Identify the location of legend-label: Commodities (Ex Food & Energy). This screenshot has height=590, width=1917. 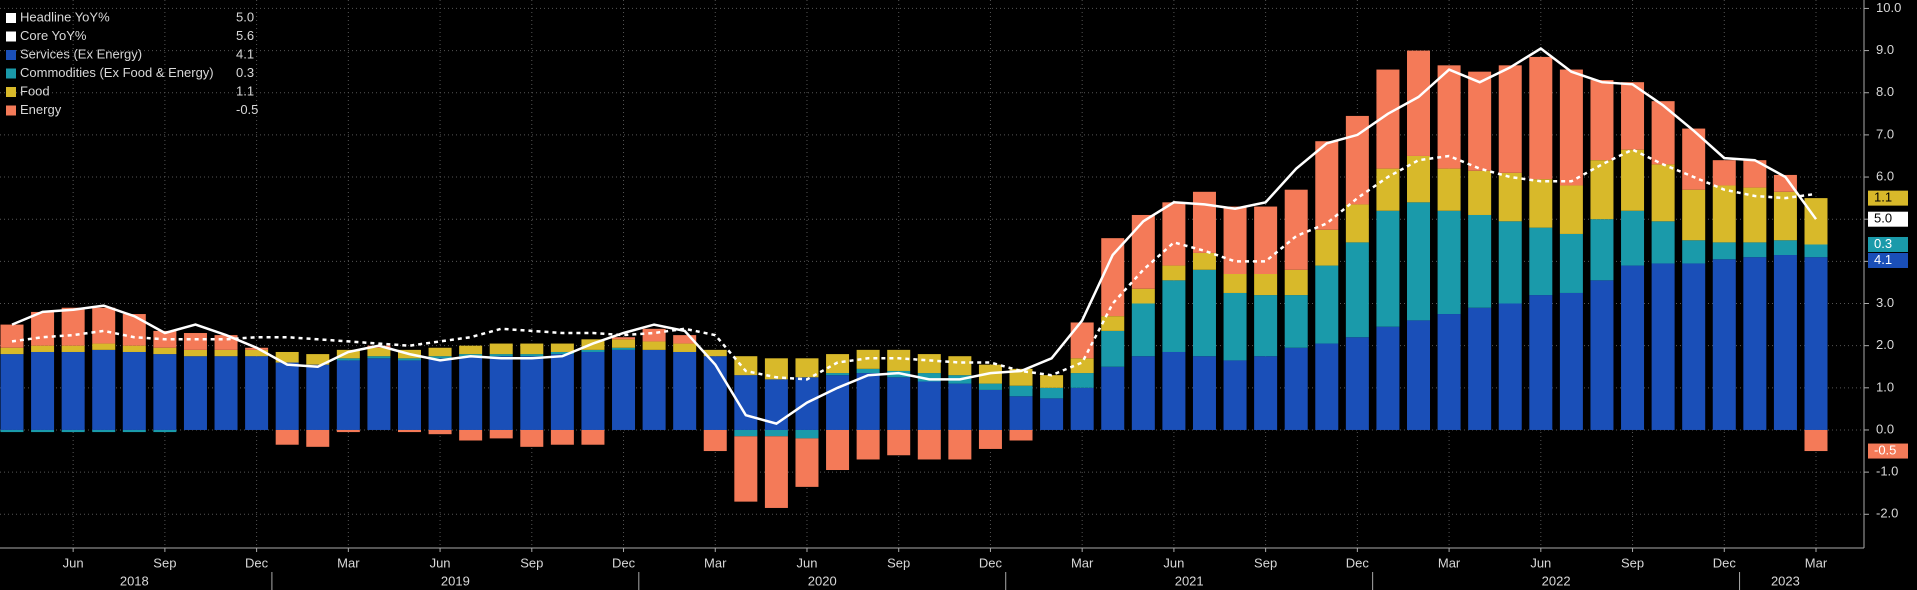
(117, 72).